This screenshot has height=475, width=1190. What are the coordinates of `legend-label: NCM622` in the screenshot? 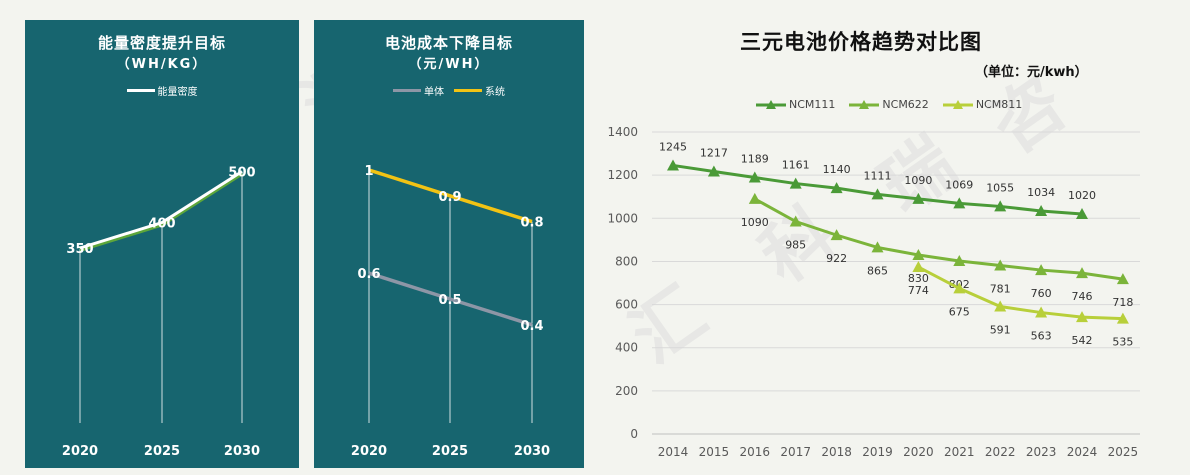 It's located at (905, 104).